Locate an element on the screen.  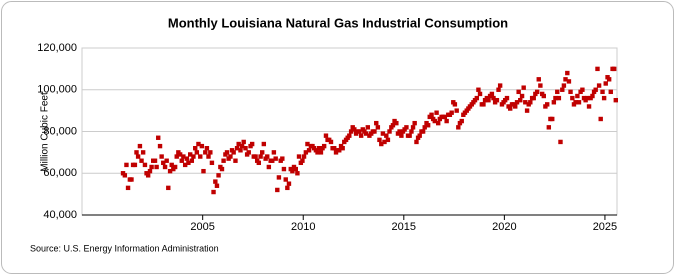
y-tick-label: 40,000 is located at coordinates (60, 215).